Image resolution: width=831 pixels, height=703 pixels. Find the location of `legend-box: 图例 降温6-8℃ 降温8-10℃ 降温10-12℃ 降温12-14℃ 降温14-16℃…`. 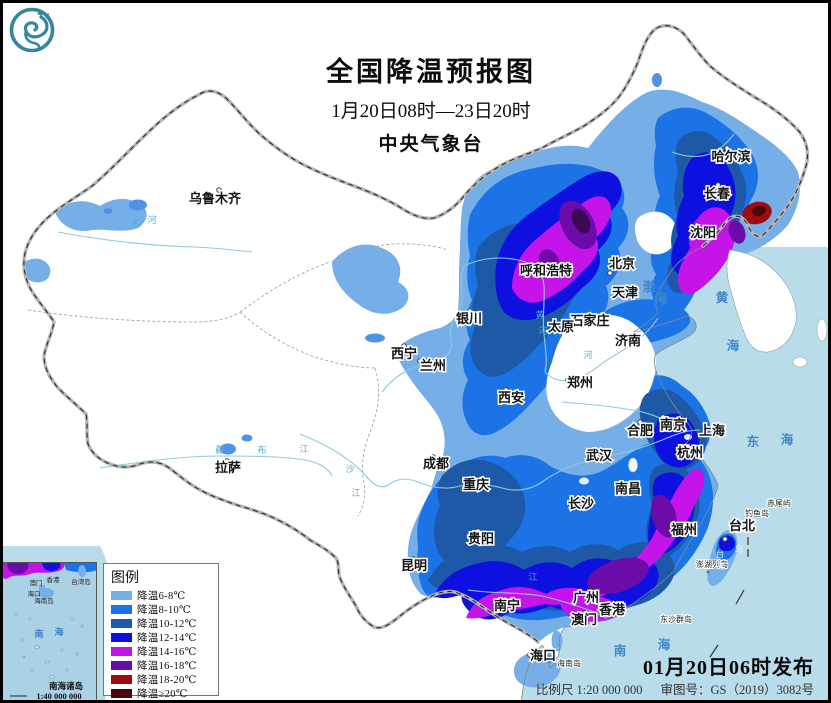

legend-box: 图例 降温6-8℃ 降温8-10℃ 降温10-12℃ 降温12-14℃ 降温14-16℃… is located at coordinates (161, 631).